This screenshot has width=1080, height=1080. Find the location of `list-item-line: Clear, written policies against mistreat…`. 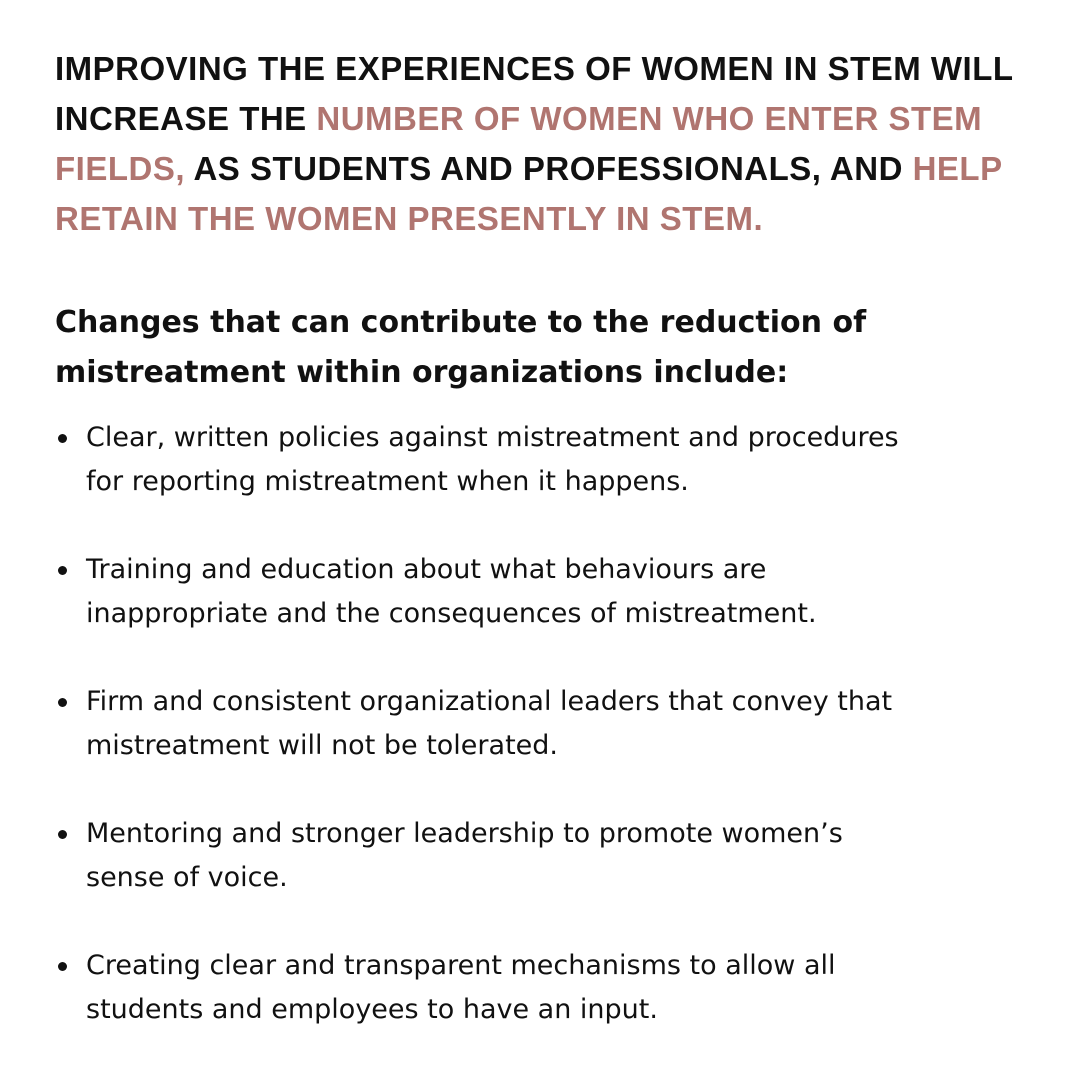

list-item-line: Clear, written policies against mistreat… is located at coordinates (492, 437).